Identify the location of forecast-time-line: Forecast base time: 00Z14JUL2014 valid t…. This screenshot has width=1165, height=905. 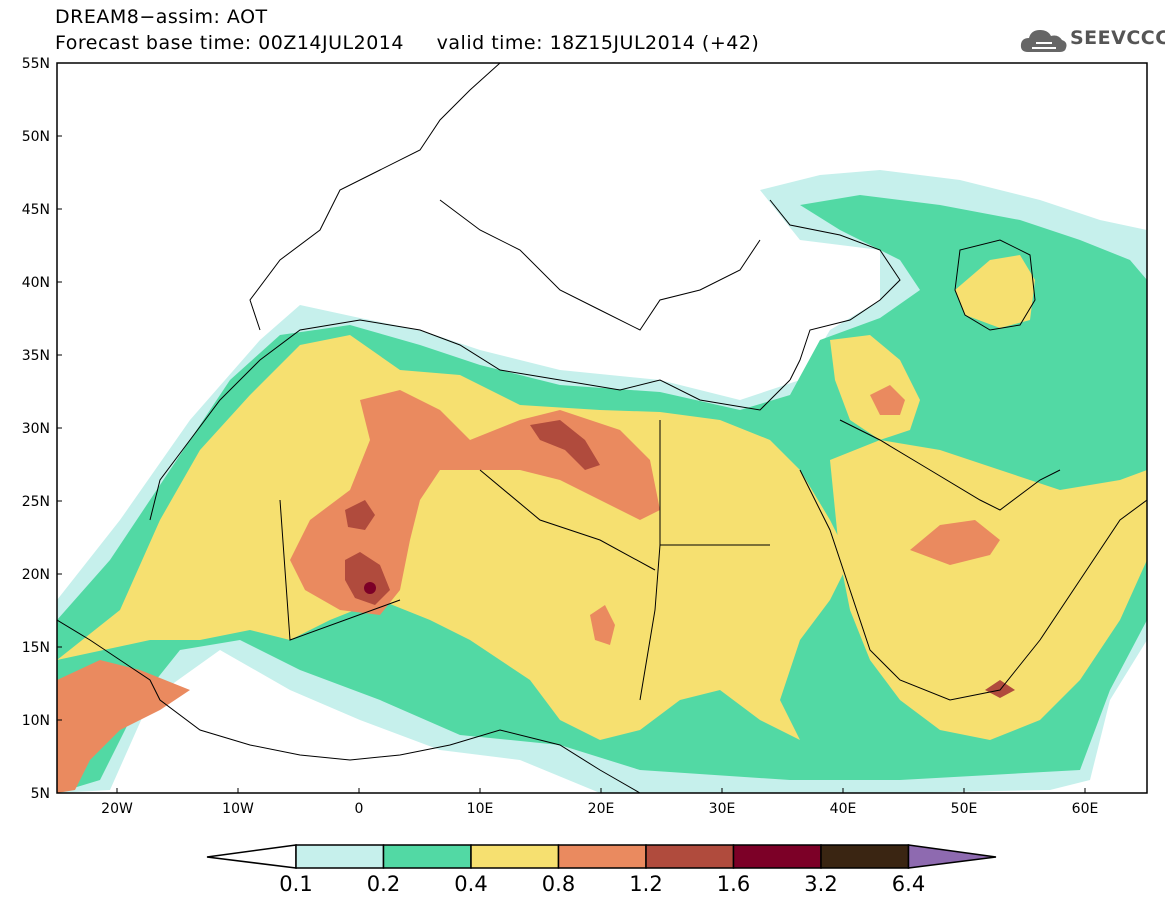
(407, 43).